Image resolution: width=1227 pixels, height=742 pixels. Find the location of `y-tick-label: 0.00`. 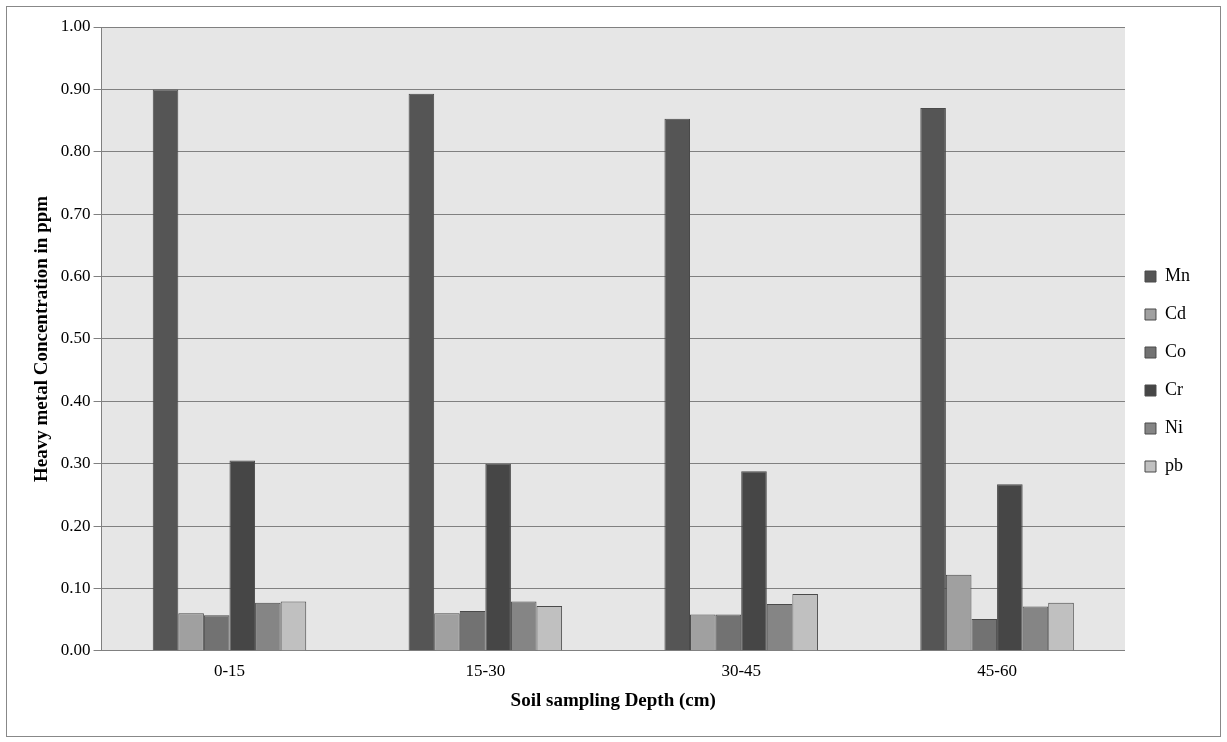

y-tick-label: 0.00 is located at coordinates (75, 650).